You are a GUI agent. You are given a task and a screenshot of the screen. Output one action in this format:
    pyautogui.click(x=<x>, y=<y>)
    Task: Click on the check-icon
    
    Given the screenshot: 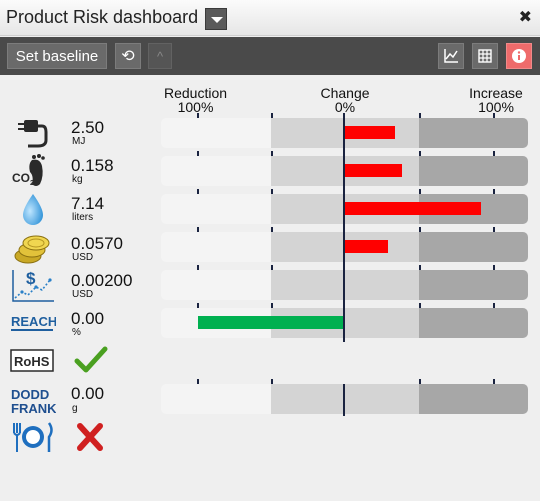 What is the action you would take?
    pyautogui.click(x=91, y=359)
    